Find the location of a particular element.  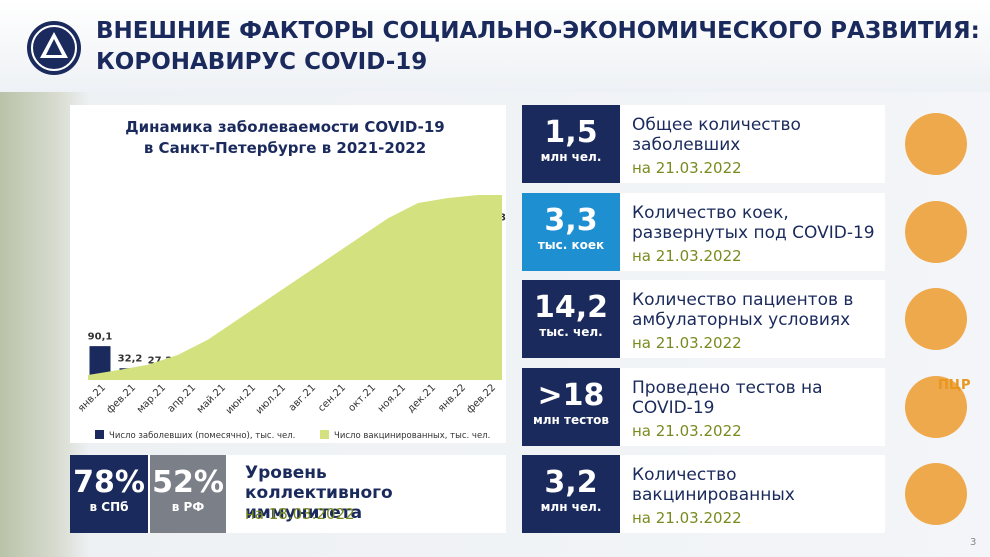

value-label: 90,1 is located at coordinates (100, 337).